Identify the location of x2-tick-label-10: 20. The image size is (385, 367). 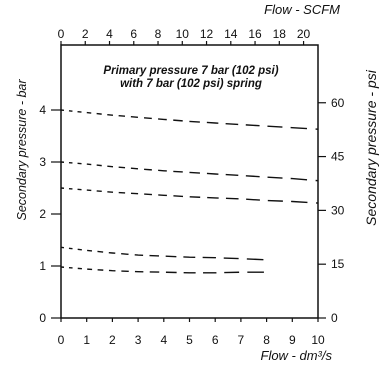
(304, 34).